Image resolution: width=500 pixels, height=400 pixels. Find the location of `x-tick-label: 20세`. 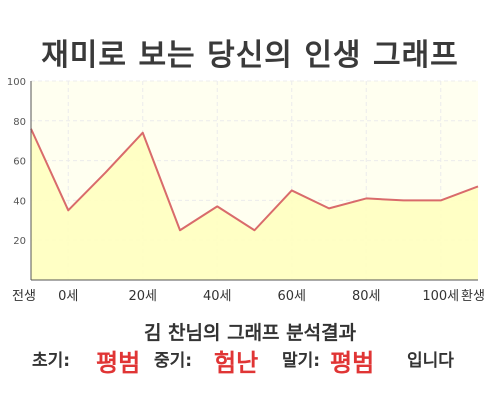

x-tick-label: 20세 is located at coordinates (142, 296).